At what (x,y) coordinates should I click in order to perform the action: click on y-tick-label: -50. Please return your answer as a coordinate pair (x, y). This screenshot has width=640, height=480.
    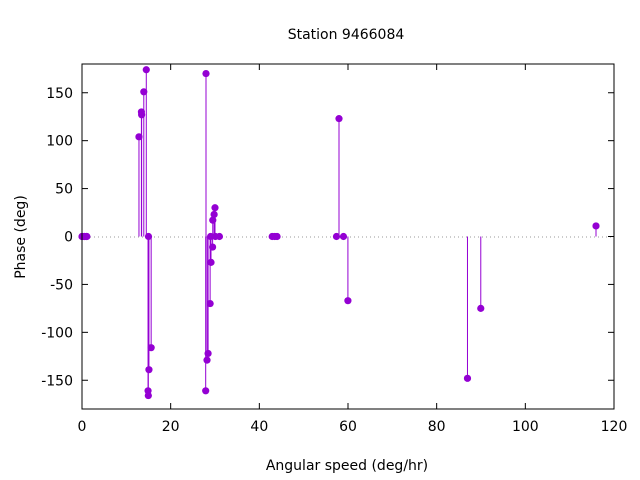
    Looking at the image, I should click on (61, 285).